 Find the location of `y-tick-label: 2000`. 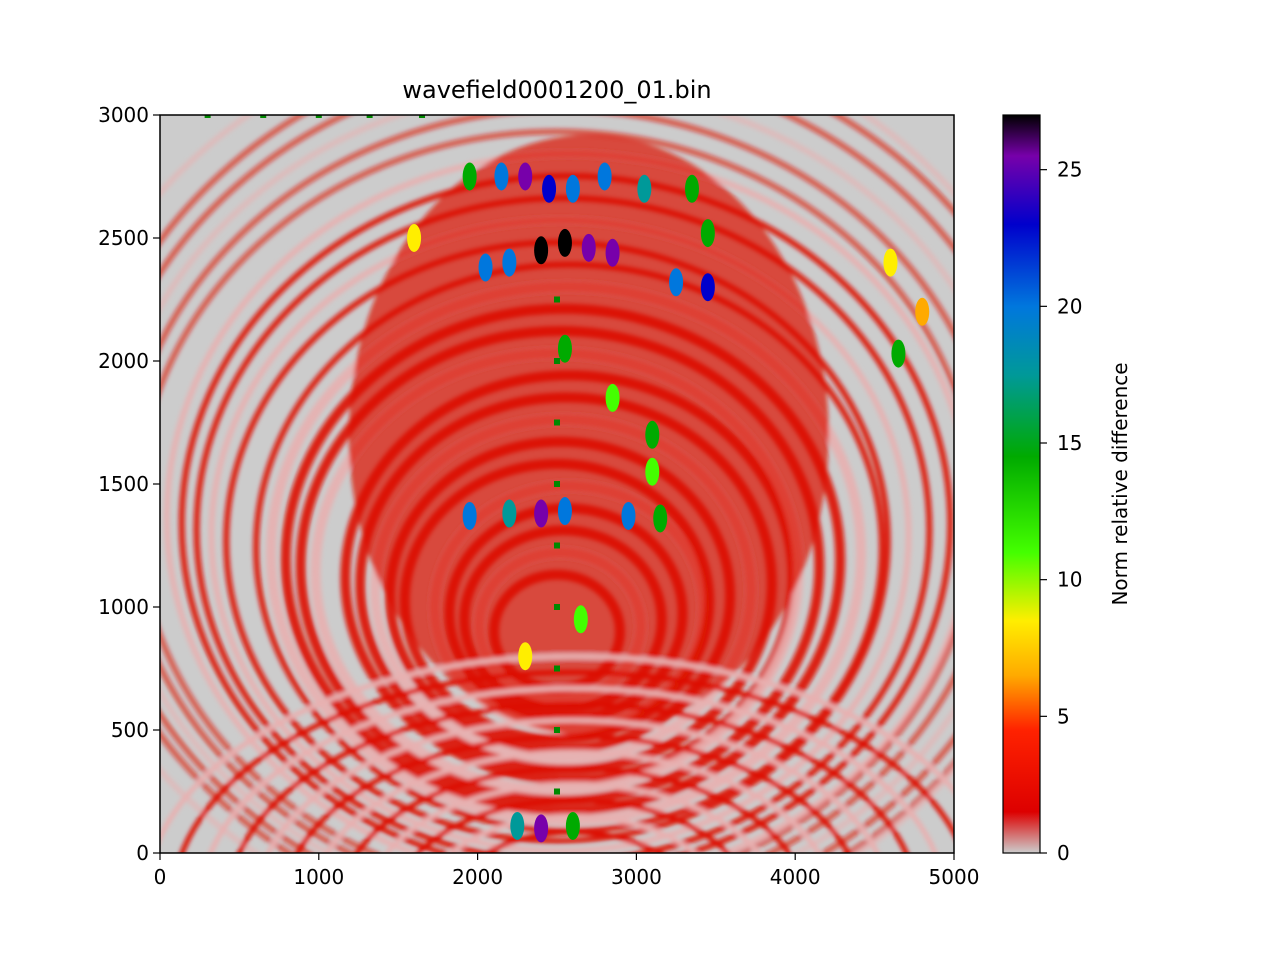

y-tick-label: 2000 is located at coordinates (123, 361).